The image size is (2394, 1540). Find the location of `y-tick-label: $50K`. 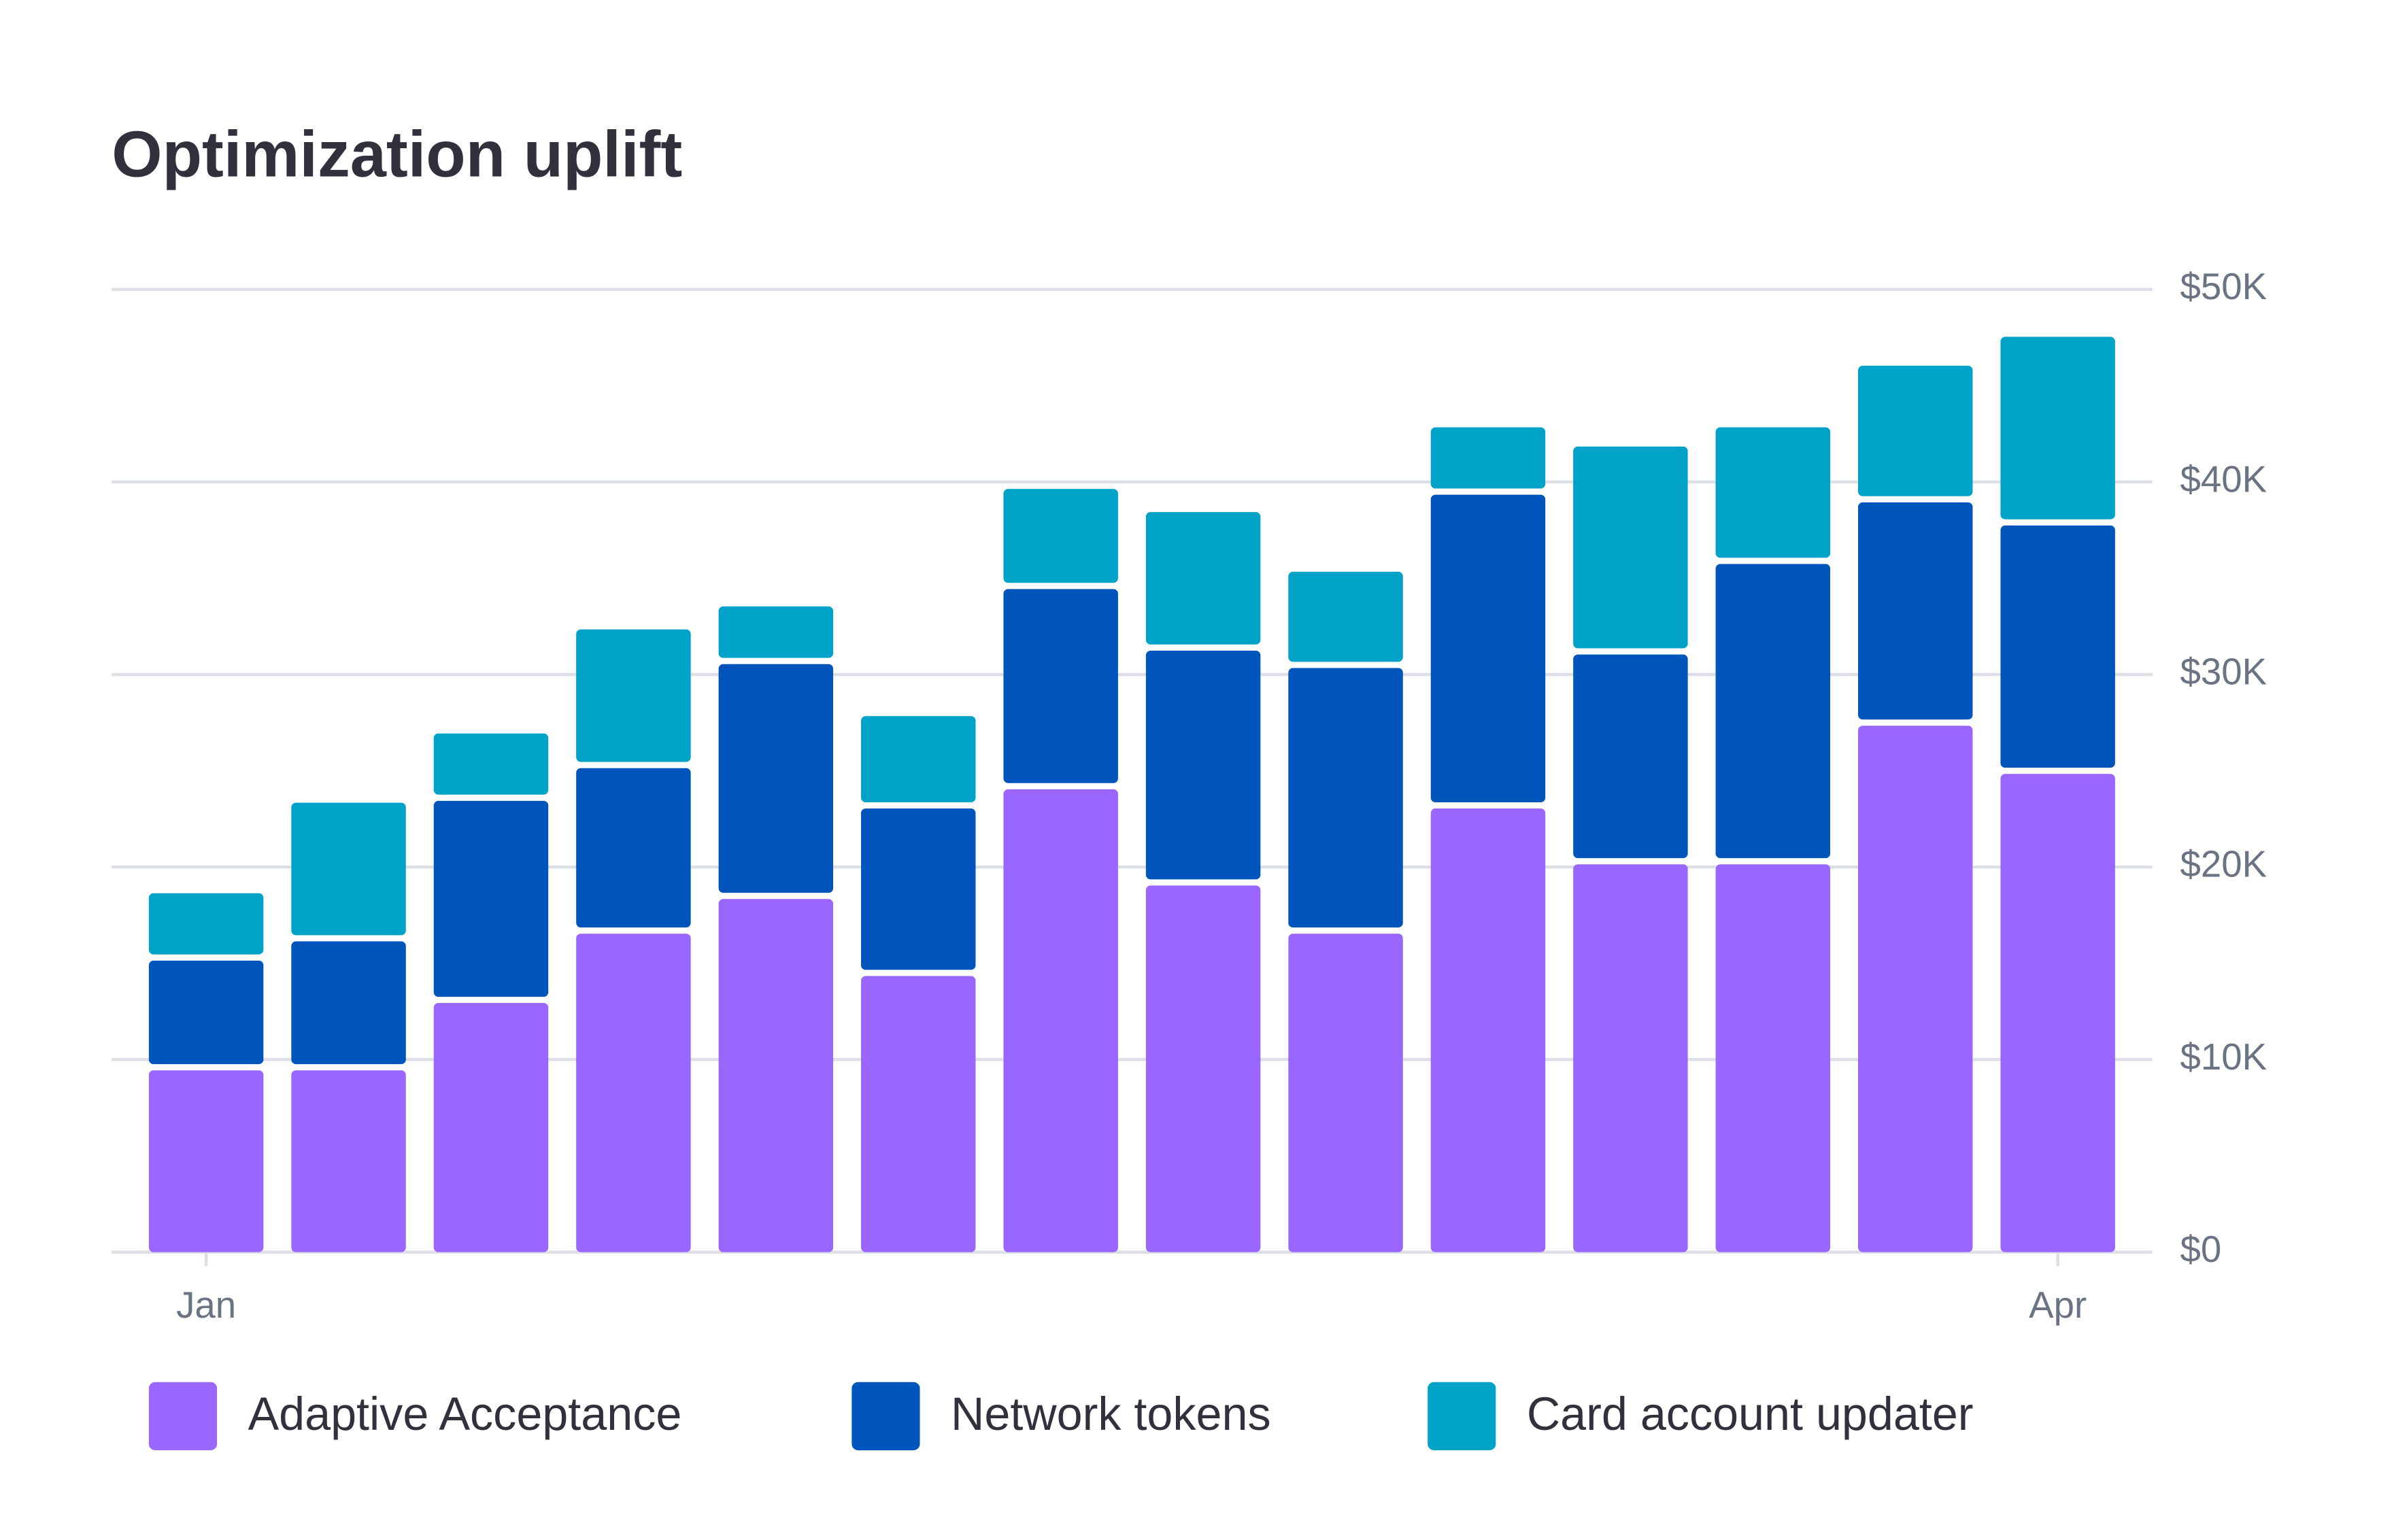

y-tick-label: $50K is located at coordinates (2223, 286).